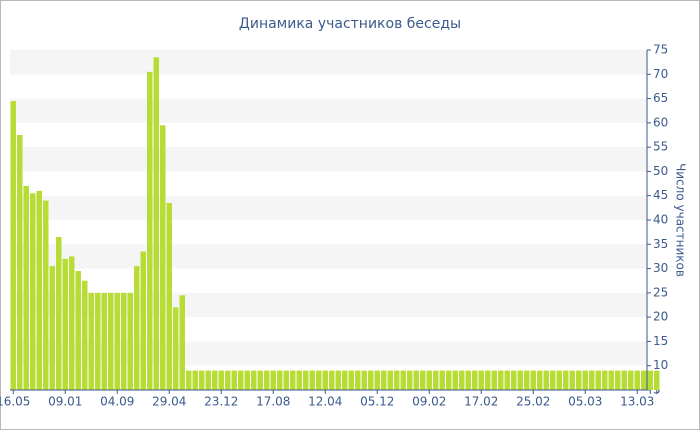 Image resolution: width=700 pixels, height=430 pixels. What do you see at coordinates (660, 341) in the screenshot?
I see `y-tick-label: 15` at bounding box center [660, 341].